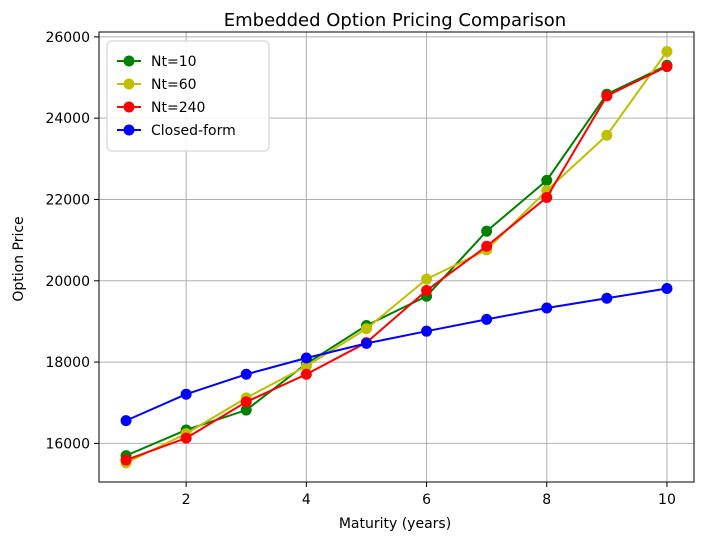  I want to click on y-tick-label: 20000, so click(67, 282).